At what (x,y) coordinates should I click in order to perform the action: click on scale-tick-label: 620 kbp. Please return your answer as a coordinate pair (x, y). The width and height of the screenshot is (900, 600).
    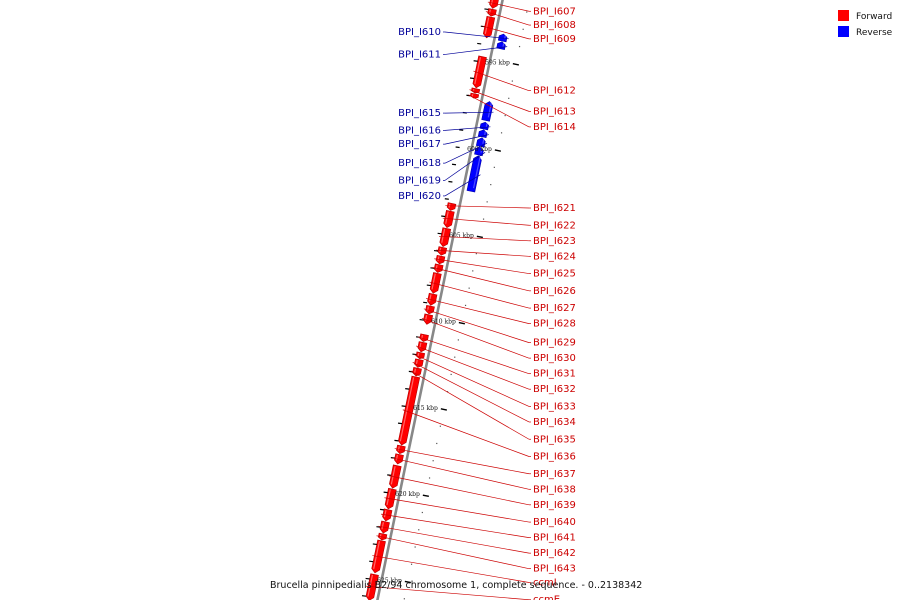
    Looking at the image, I should click on (407, 494).